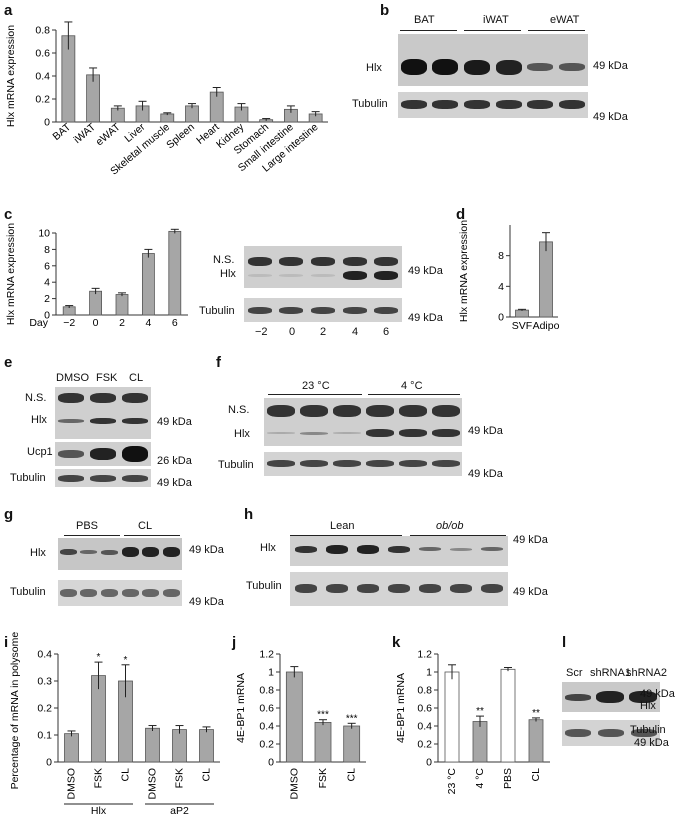 The image size is (675, 816). I want to click on panel-letter-d: d, so click(461, 214).